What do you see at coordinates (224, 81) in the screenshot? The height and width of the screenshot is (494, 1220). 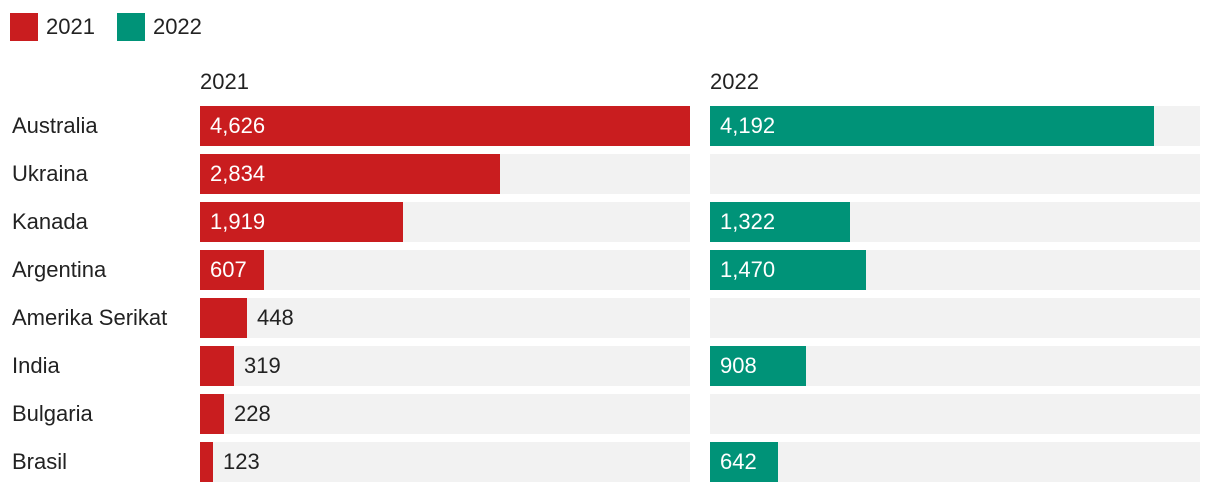 I see `panel-title-2021: 2021` at bounding box center [224, 81].